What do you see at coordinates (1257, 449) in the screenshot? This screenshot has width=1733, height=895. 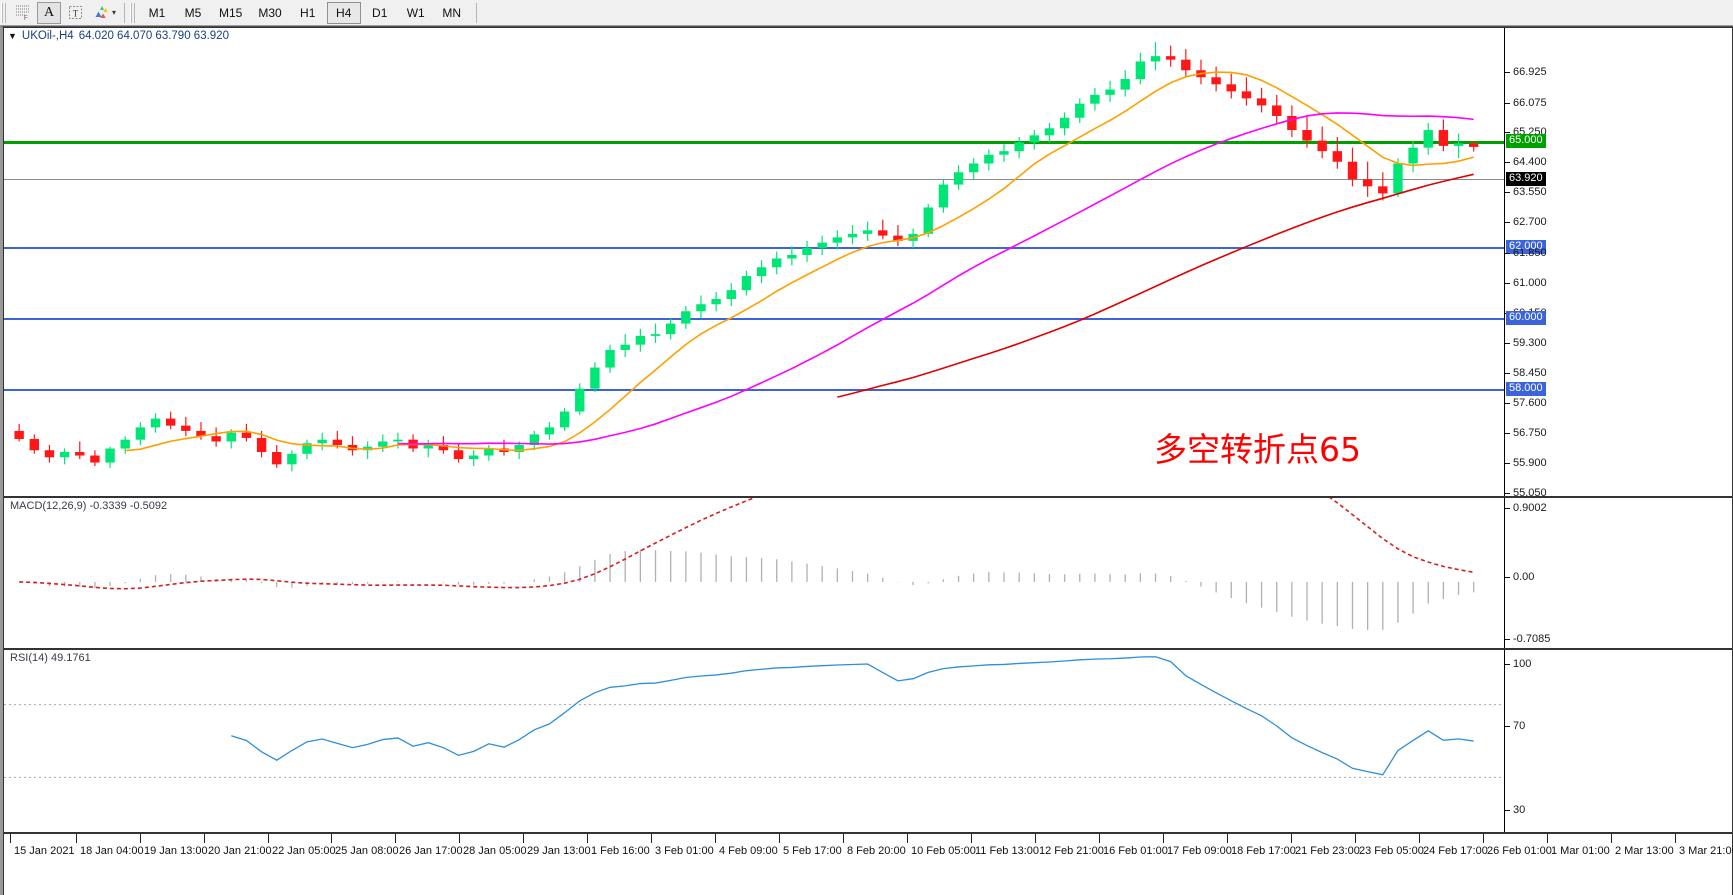 I see `chart-annotation-text: 多空转折点65` at bounding box center [1257, 449].